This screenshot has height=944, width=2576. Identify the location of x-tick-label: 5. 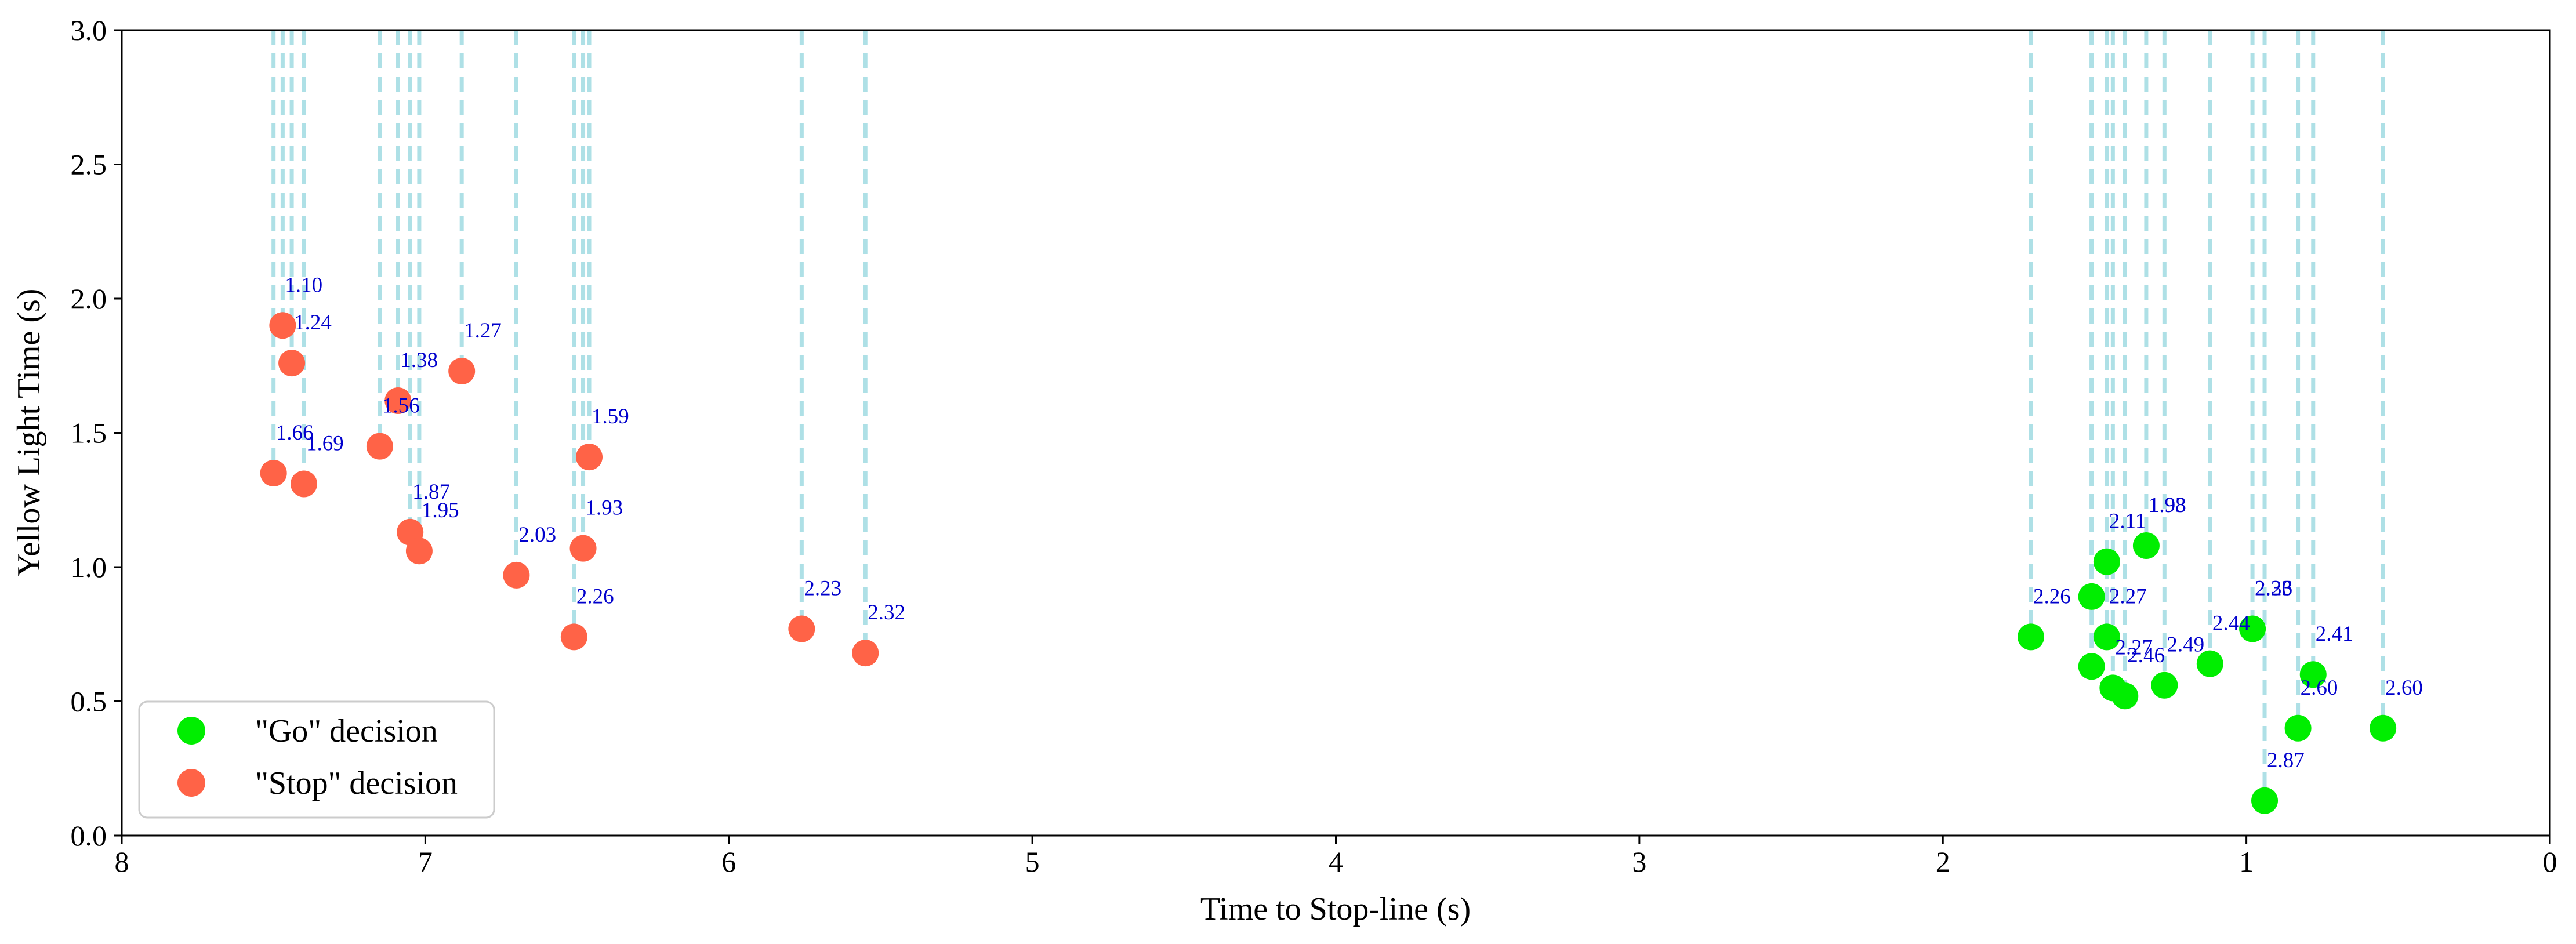
(1032, 862).